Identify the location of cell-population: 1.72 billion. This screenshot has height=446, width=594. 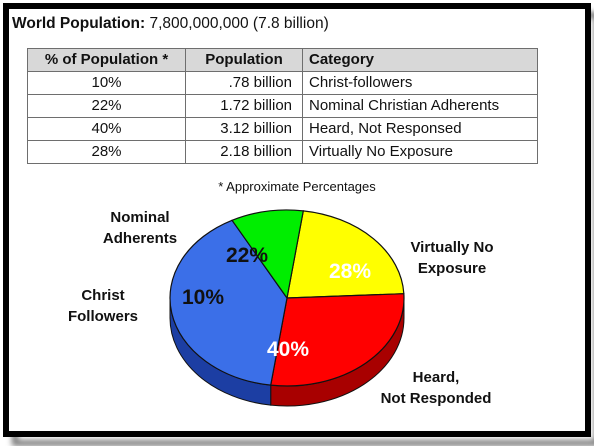
(244, 106).